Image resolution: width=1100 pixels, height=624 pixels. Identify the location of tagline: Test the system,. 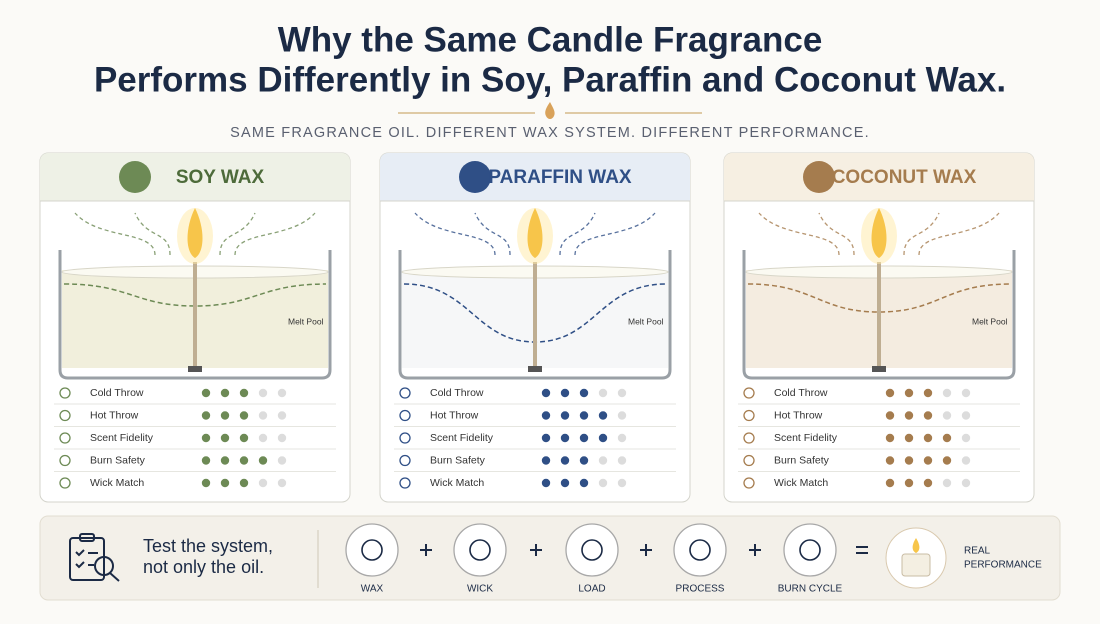
(208, 546).